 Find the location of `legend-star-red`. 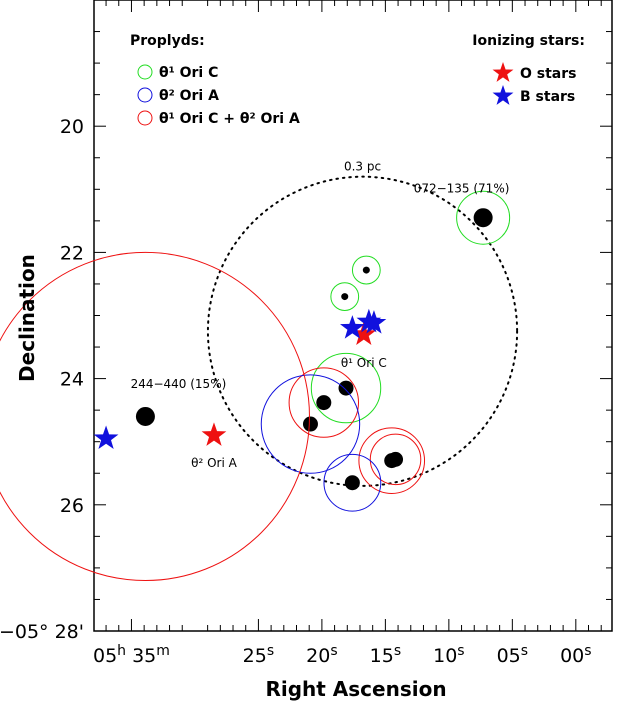

legend-star-red is located at coordinates (503, 72).